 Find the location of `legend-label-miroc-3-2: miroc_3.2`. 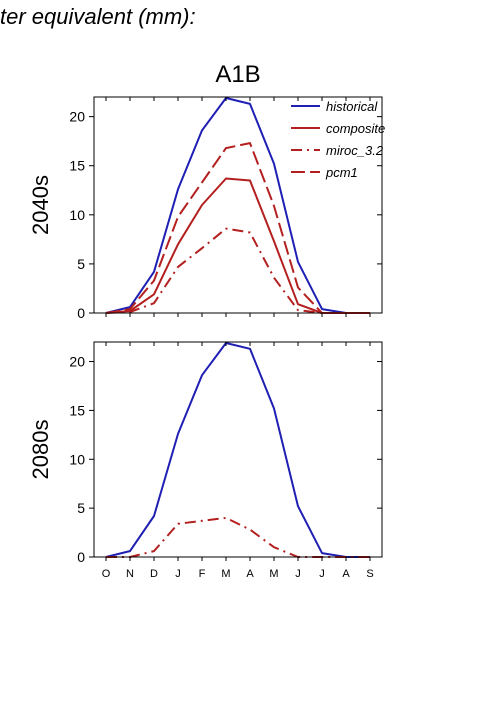

legend-label-miroc-3-2: miroc_3.2 is located at coordinates (355, 150).